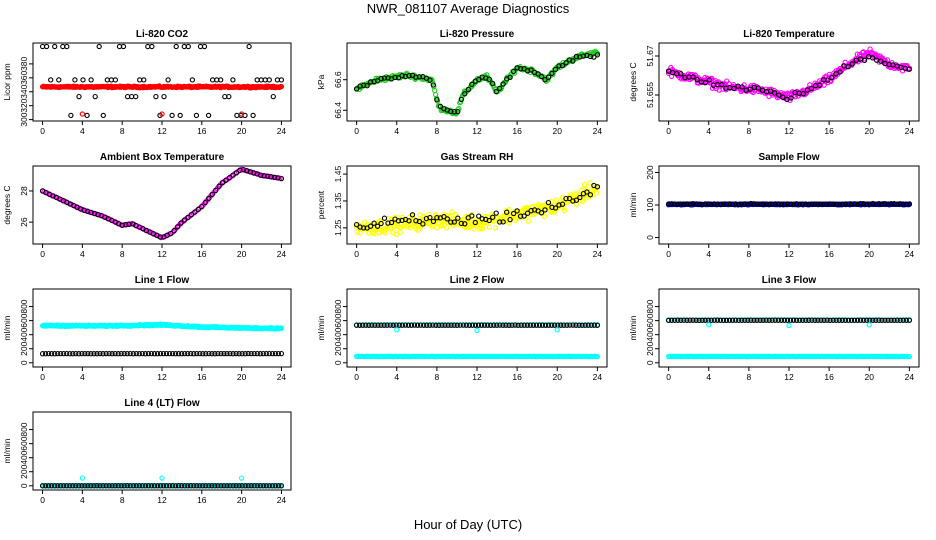 The height and width of the screenshot is (540, 936). Describe the element at coordinates (650, 205) in the screenshot. I see `y-tick-label: 100` at that location.